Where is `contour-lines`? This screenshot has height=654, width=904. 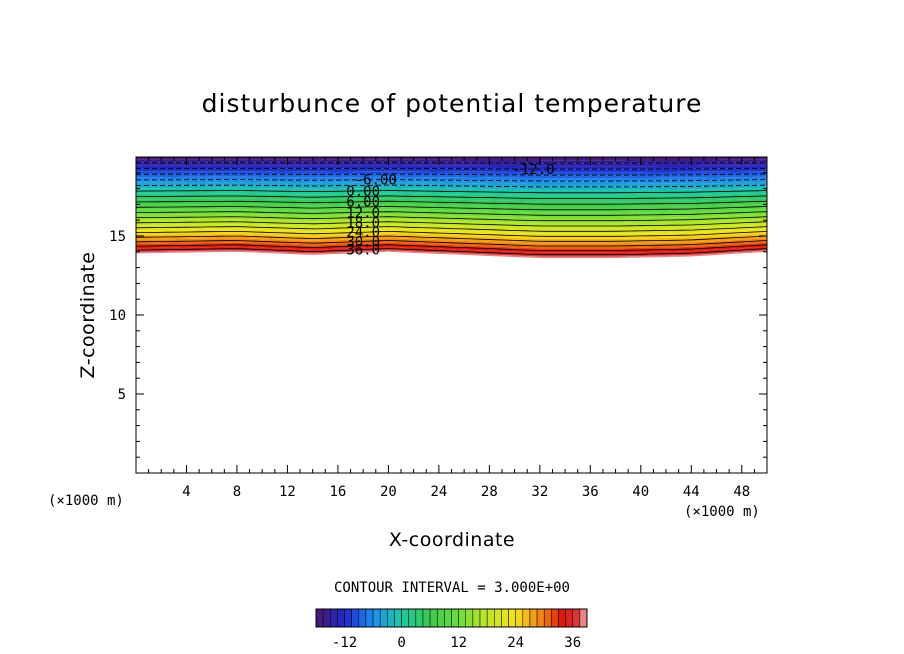 contour-lines is located at coordinates (451, 209).